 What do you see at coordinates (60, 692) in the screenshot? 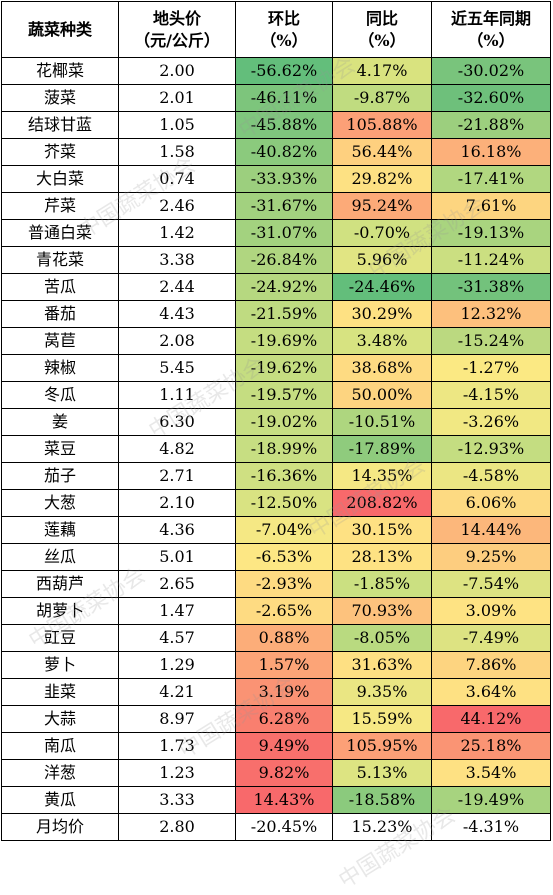
I see `vegetable-name-cell: 韭菜` at bounding box center [60, 692].